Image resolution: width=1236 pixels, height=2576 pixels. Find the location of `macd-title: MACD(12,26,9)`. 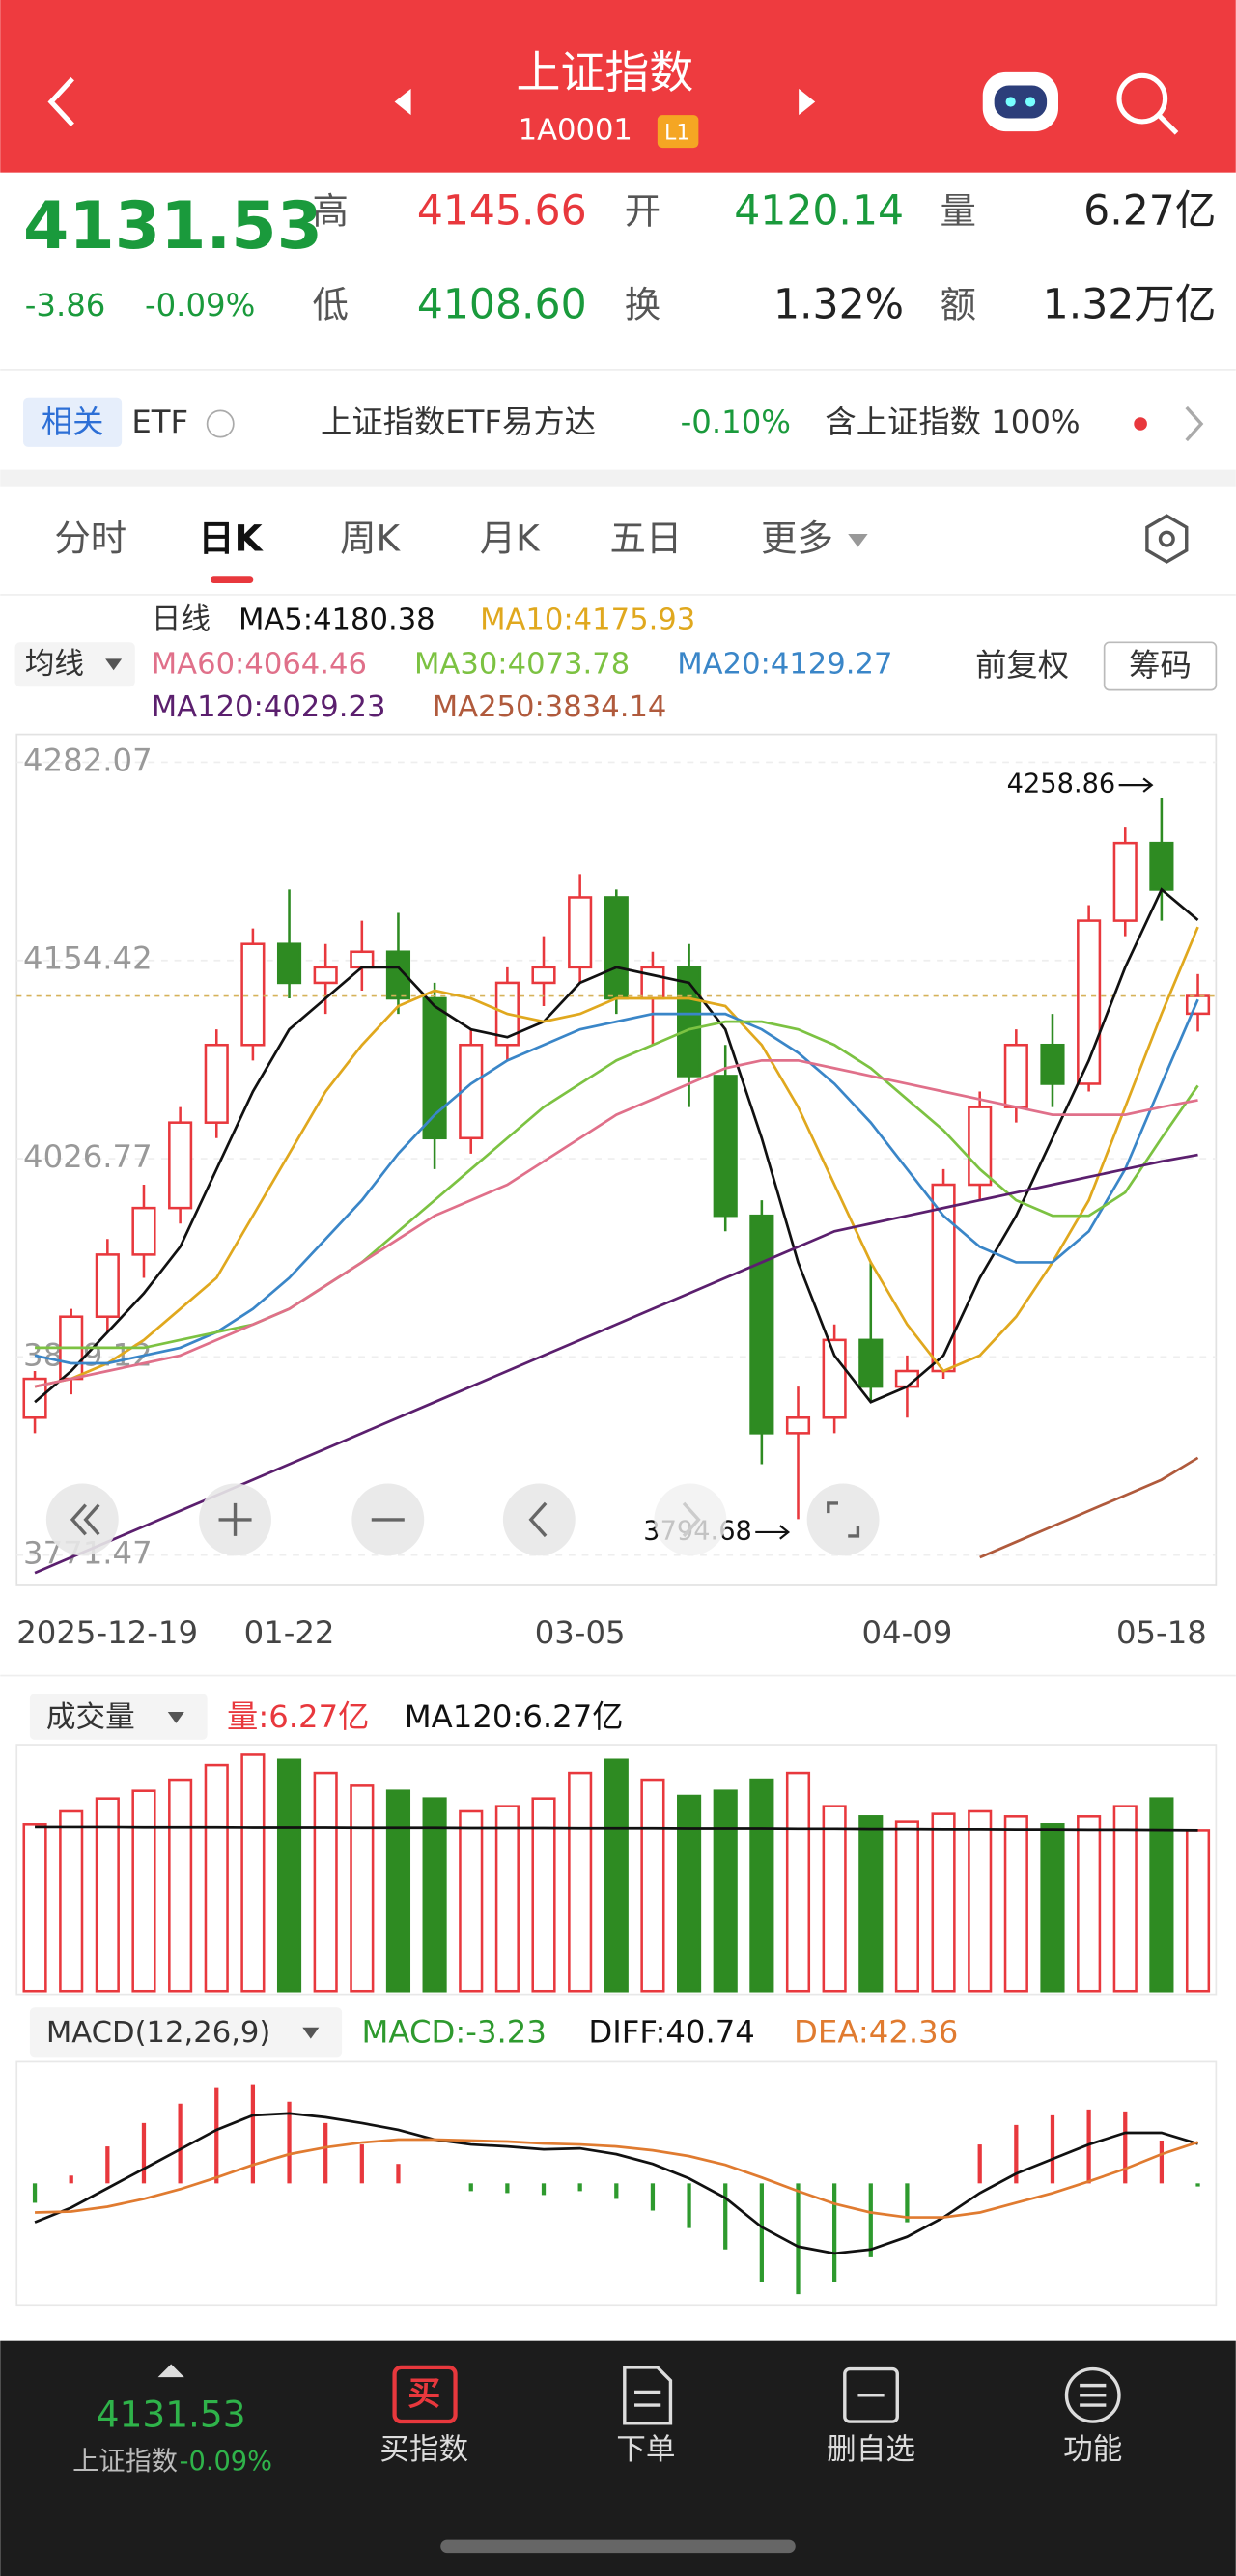

macd-title: MACD(12,26,9) is located at coordinates (158, 2033).